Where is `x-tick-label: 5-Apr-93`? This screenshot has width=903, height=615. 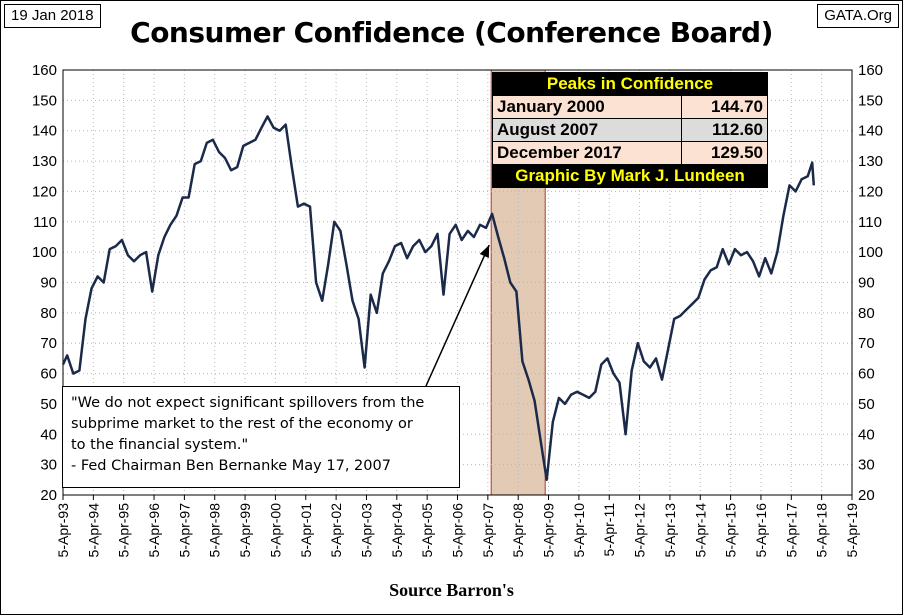 x-tick-label: 5-Apr-93 is located at coordinates (63, 530).